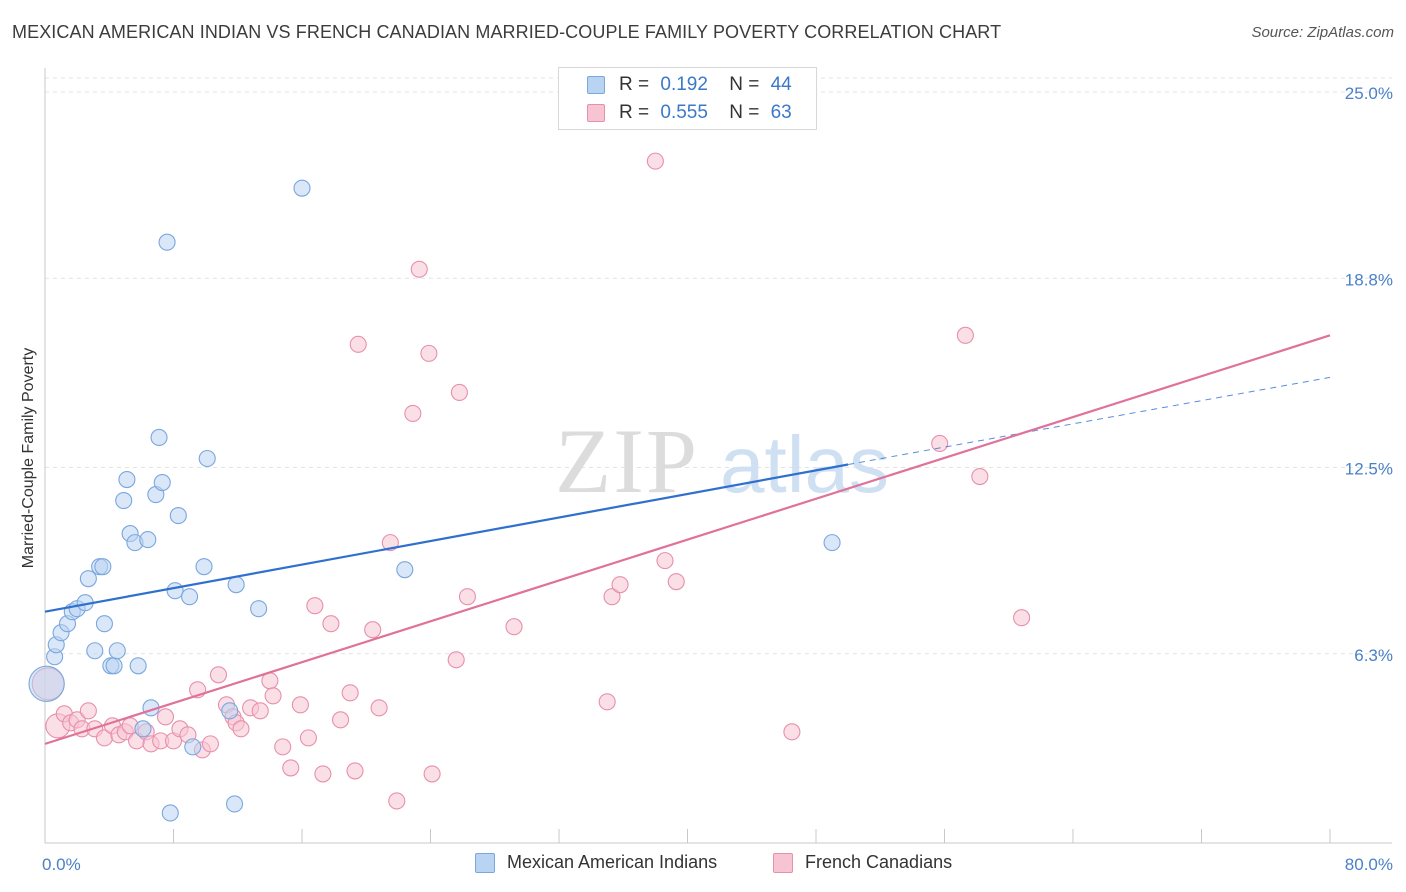 Image resolution: width=1406 pixels, height=892 pixels. What do you see at coordinates (1373, 655) in the screenshot?
I see `y-tick-label: 6.3%` at bounding box center [1373, 655].